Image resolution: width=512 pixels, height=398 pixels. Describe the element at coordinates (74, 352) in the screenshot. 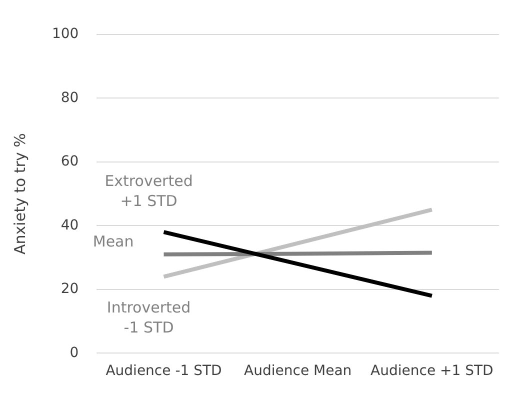

I see `y-tick-label: 0` at that location.